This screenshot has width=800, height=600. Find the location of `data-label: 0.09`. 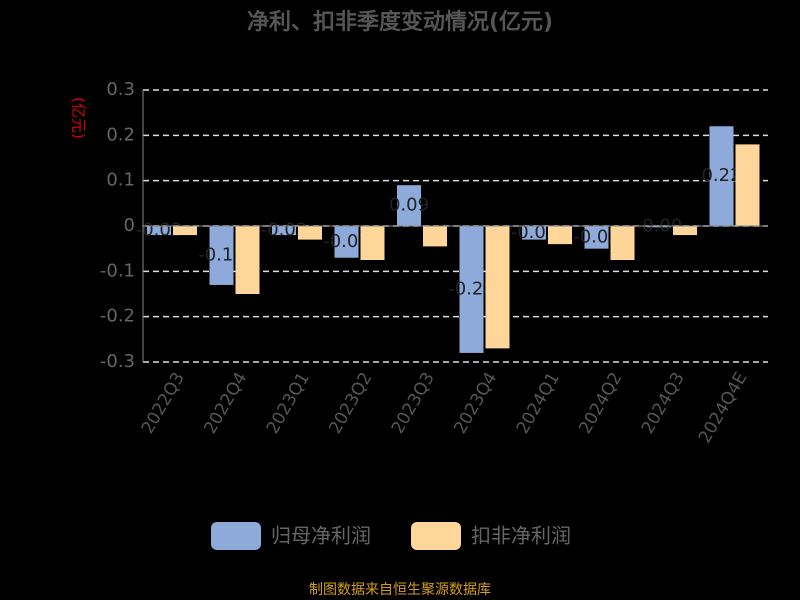

data-label: 0.09 is located at coordinates (409, 205).